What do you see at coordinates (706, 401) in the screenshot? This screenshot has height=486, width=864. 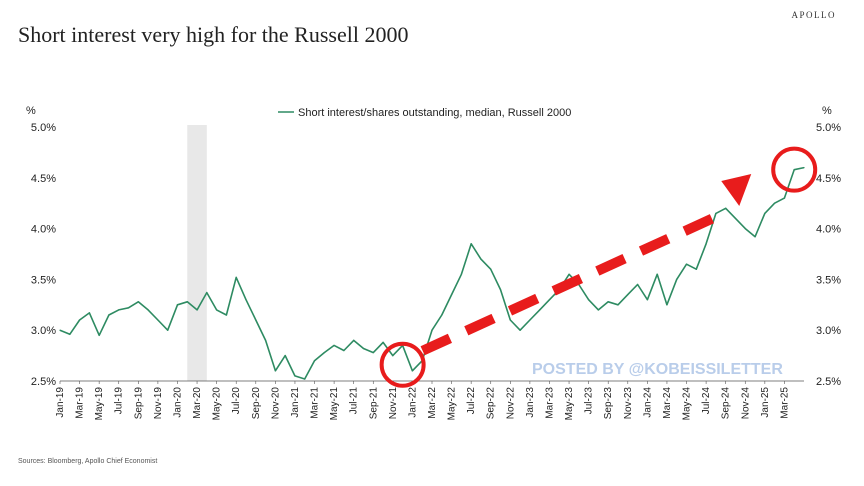 I see `x-tick-label: Jul-24` at bounding box center [706, 401].